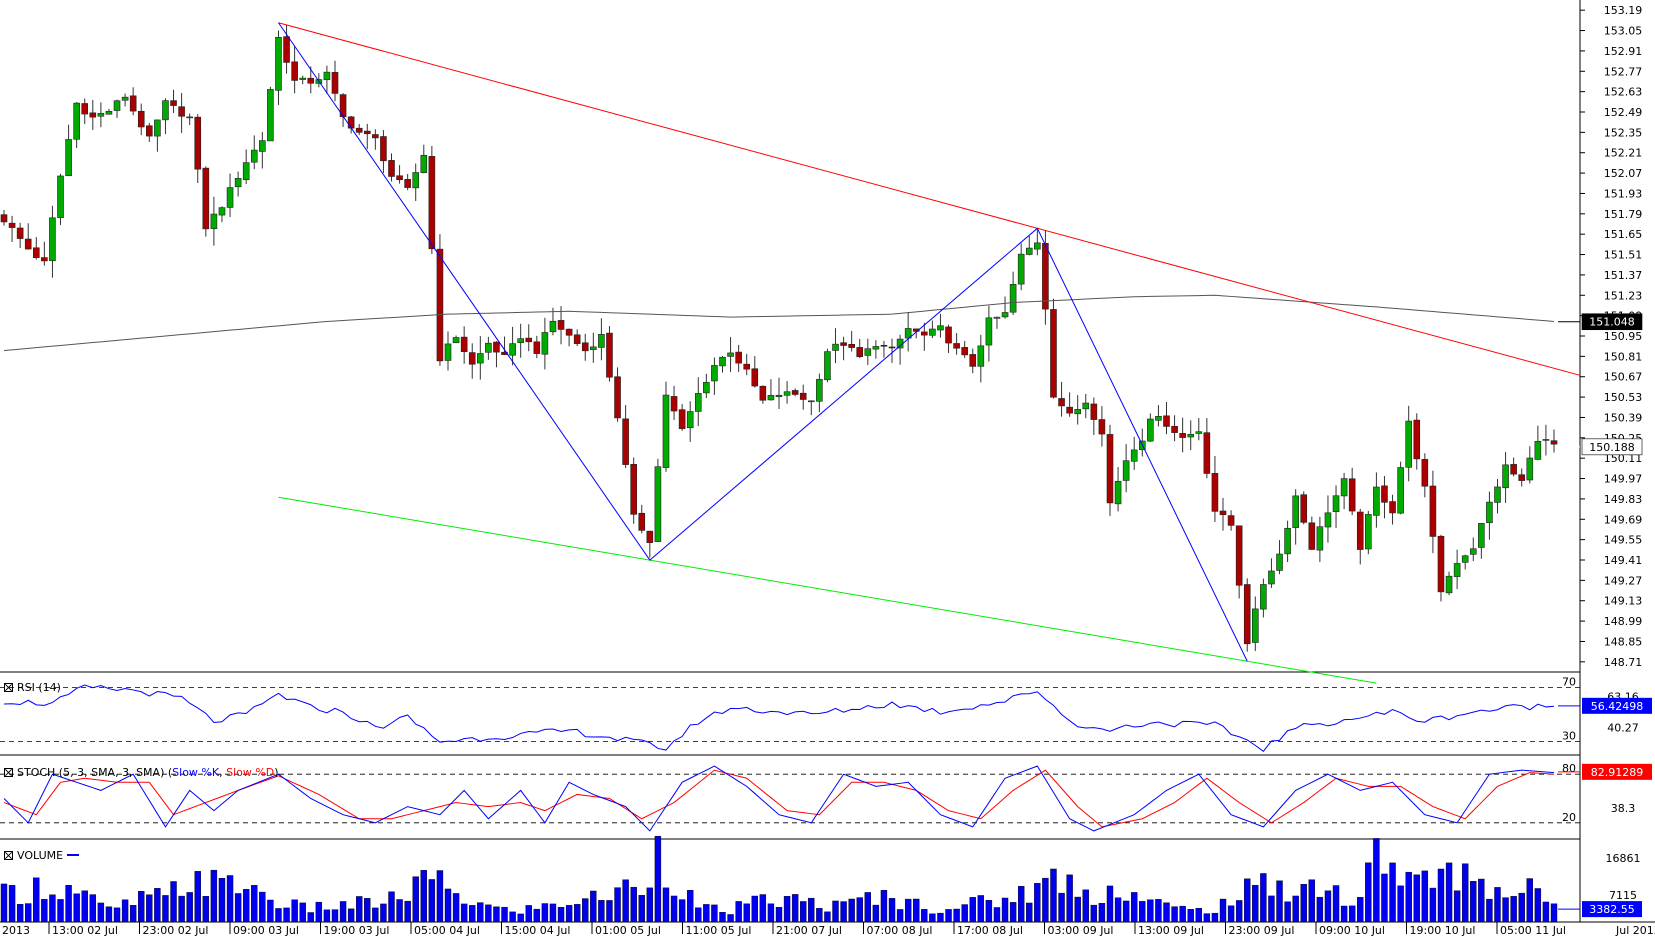  I want to click on time-tick-label: 23:00 09 Jul, so click(1262, 930).